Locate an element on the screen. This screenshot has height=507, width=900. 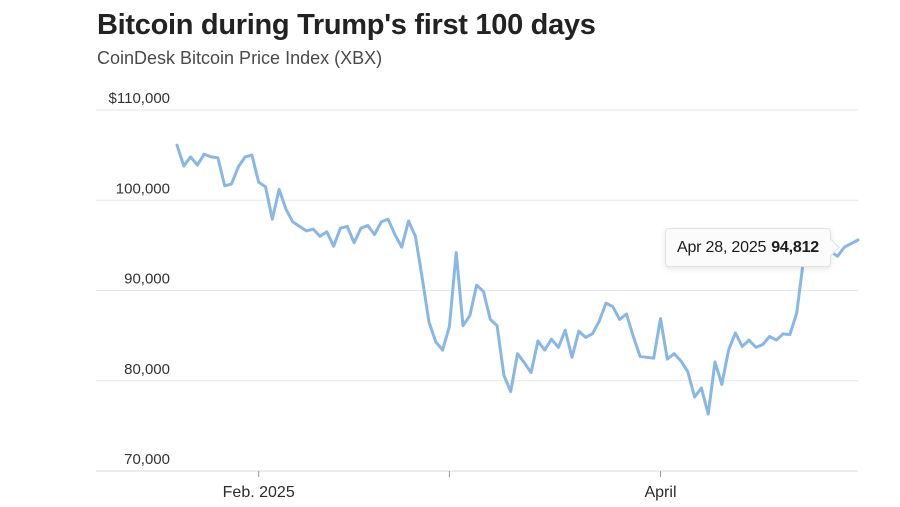
chart-title: Bitcoin during Trump's first 100 days is located at coordinates (346, 25).